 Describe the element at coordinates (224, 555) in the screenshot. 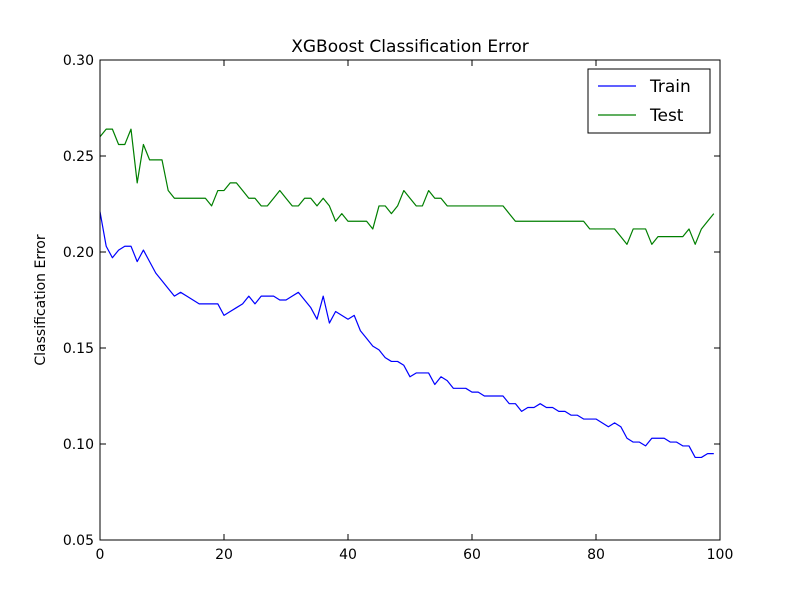

I see `x-tick-label: 20` at that location.